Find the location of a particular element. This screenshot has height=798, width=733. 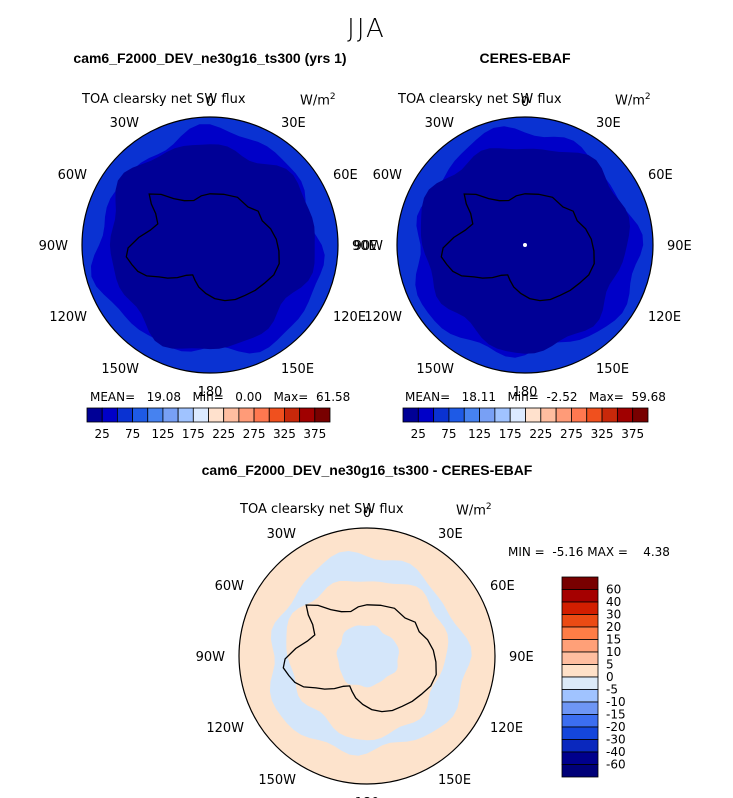

colorbar-tick-label: 15 is located at coordinates (613, 640).